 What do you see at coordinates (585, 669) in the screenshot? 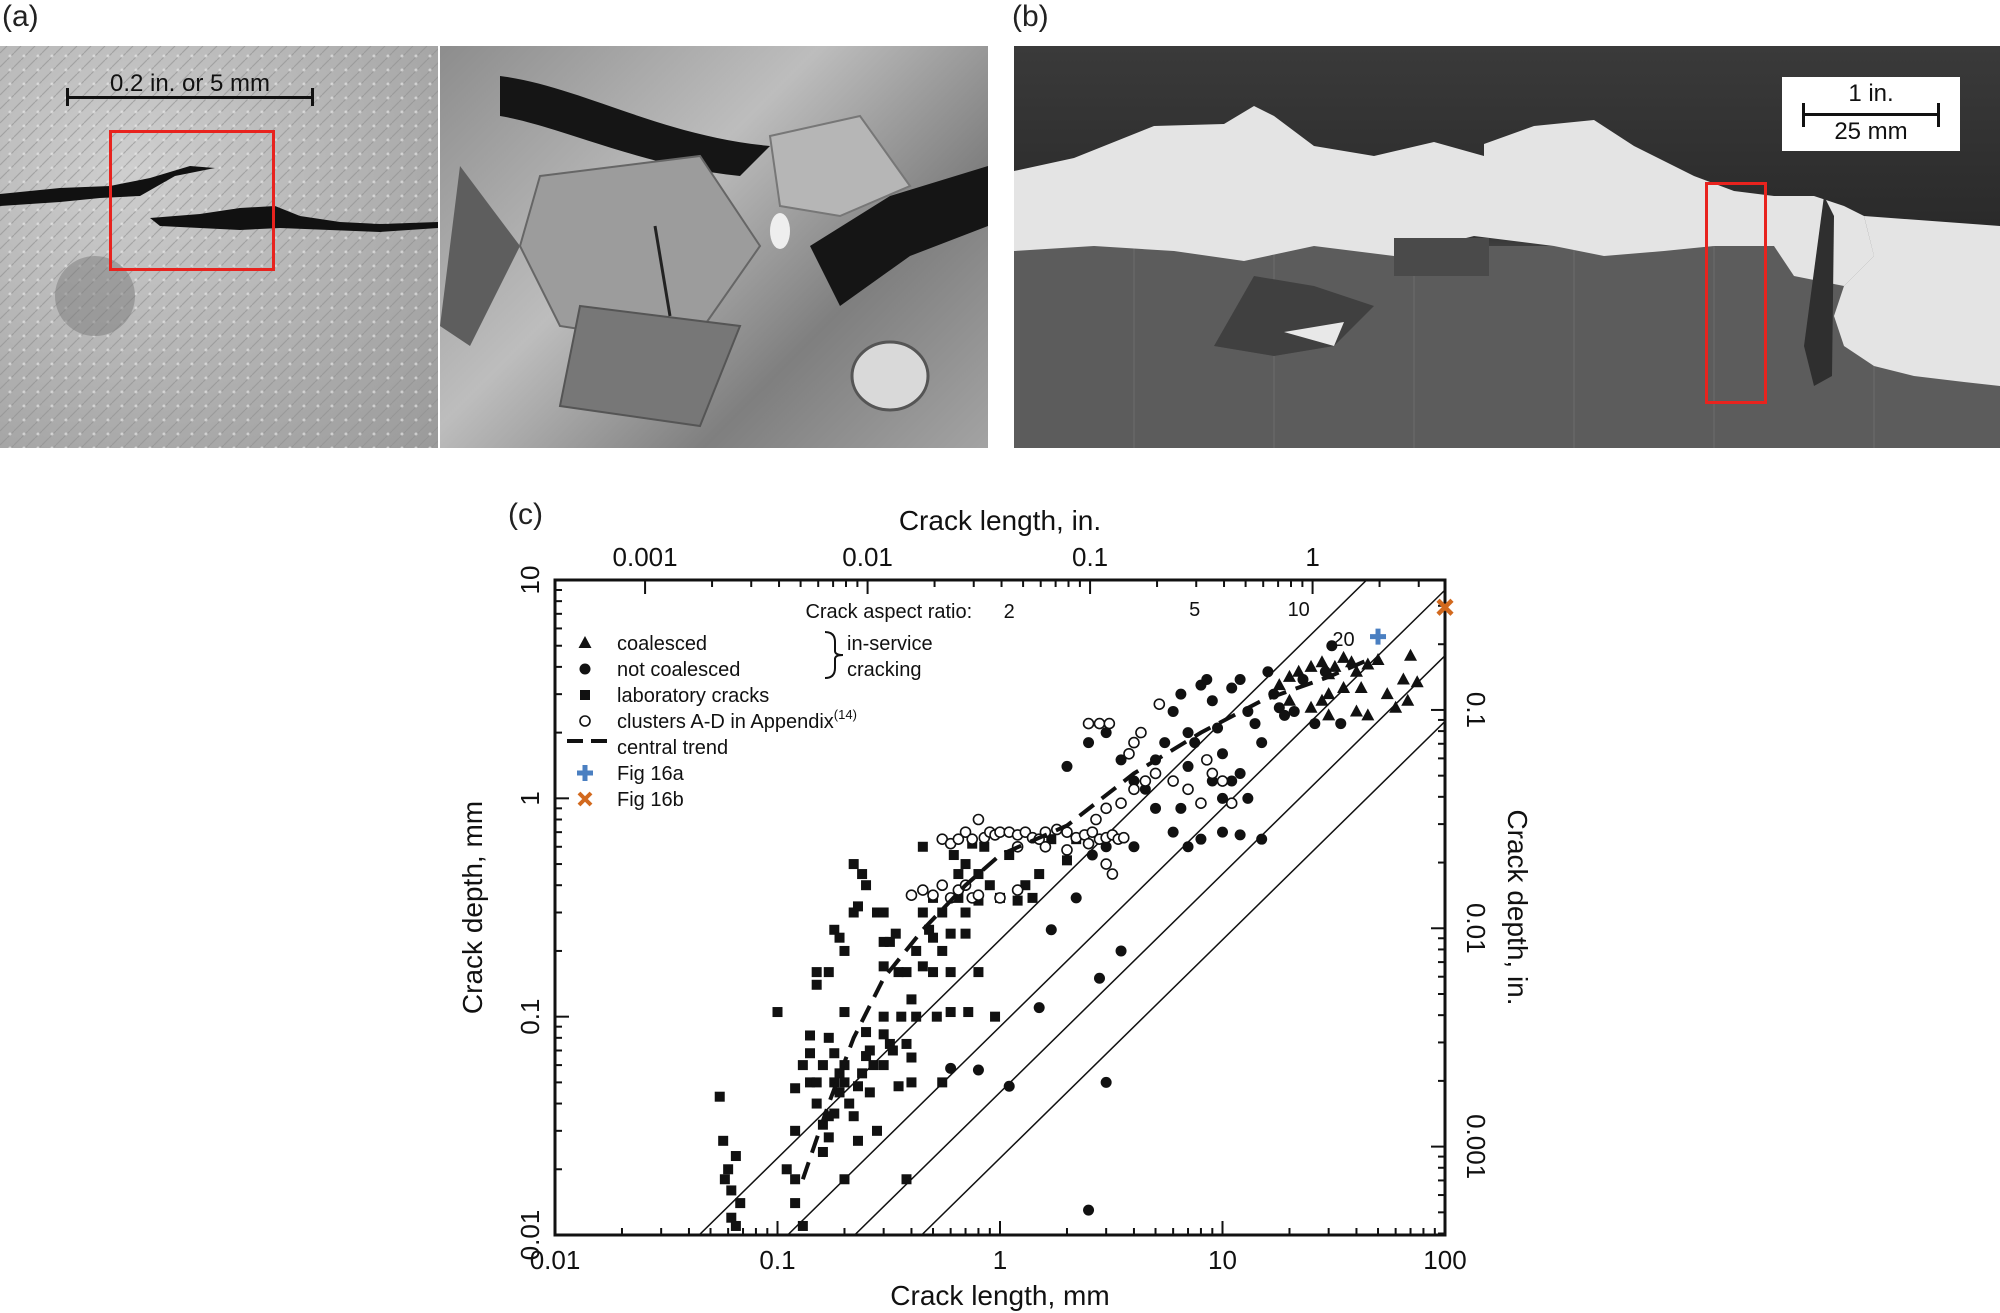
I see `legend-not-coalesced-marker` at bounding box center [585, 669].